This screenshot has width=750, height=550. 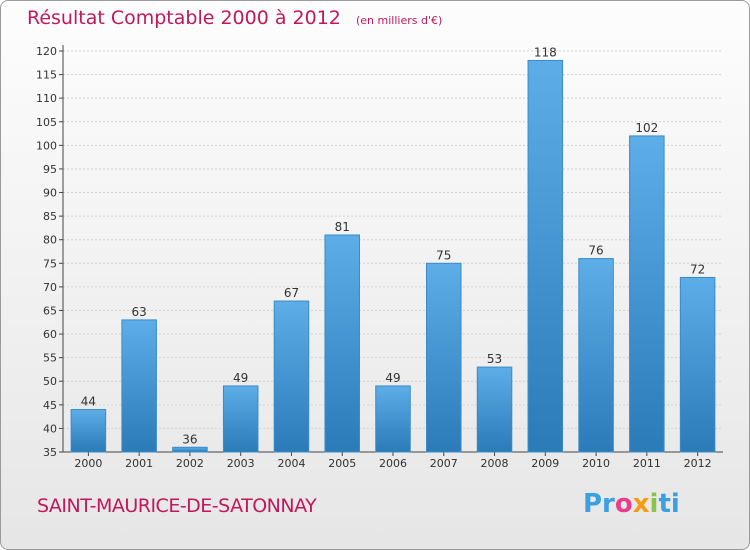 I want to click on bar-2010, so click(x=596, y=355).